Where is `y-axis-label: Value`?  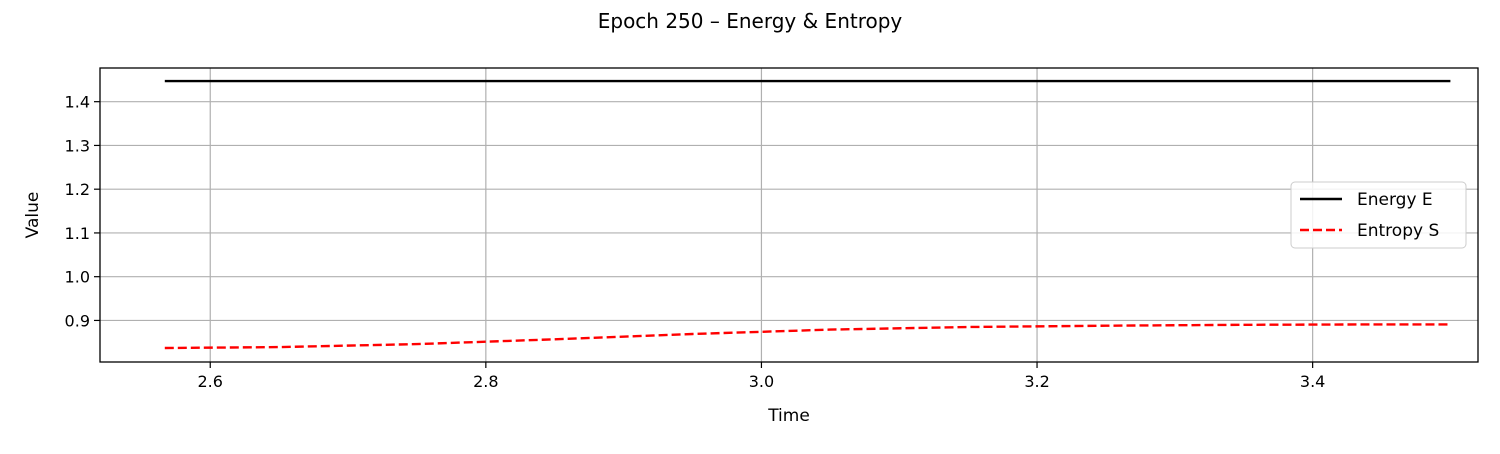
y-axis-label: Value is located at coordinates (33, 215).